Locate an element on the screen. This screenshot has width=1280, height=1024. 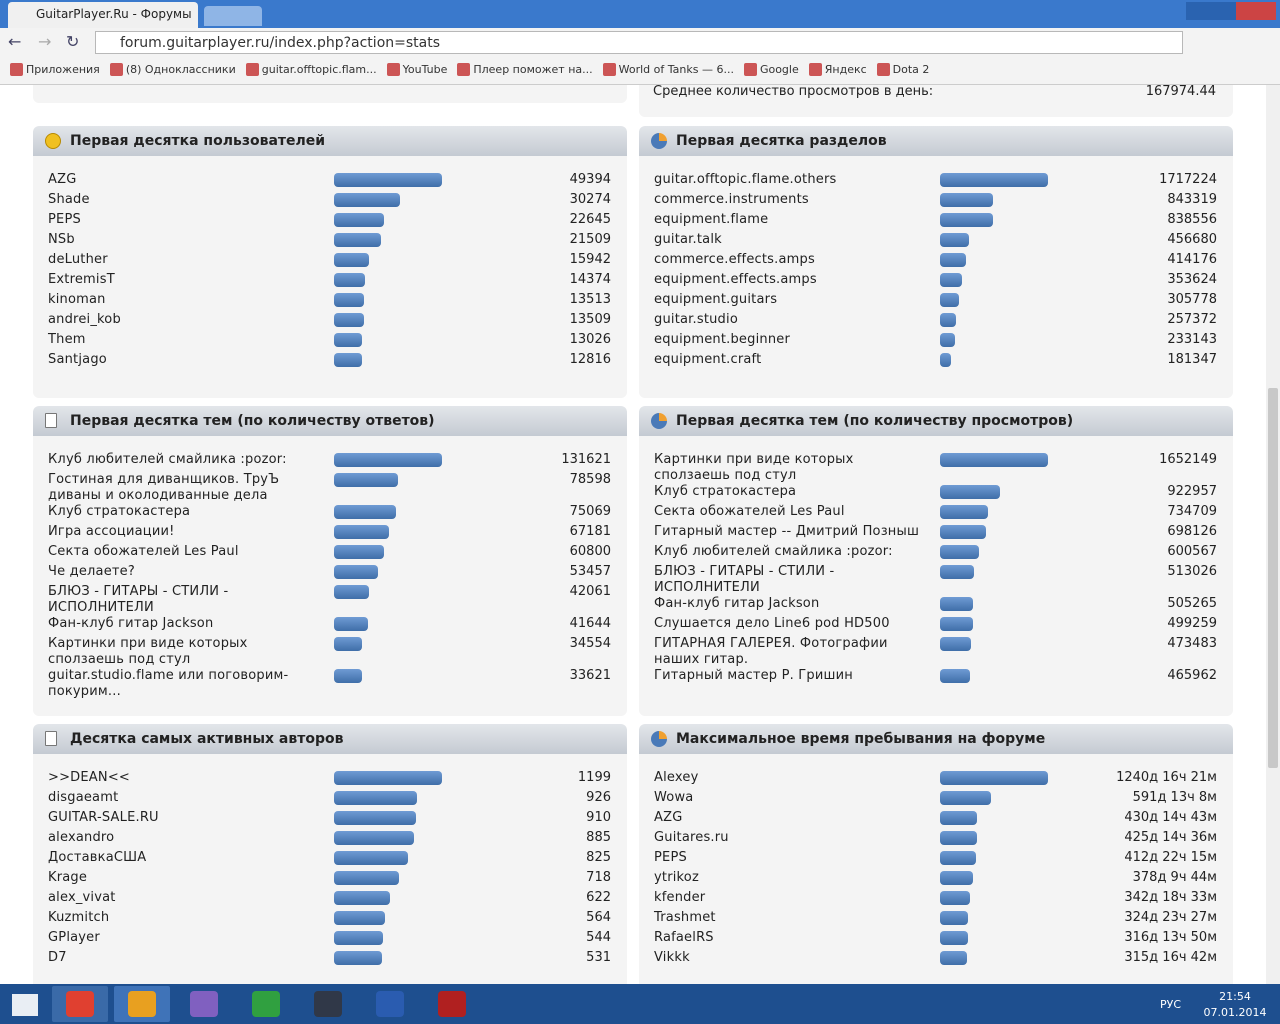
row-value: 53457 is located at coordinates (590, 571).